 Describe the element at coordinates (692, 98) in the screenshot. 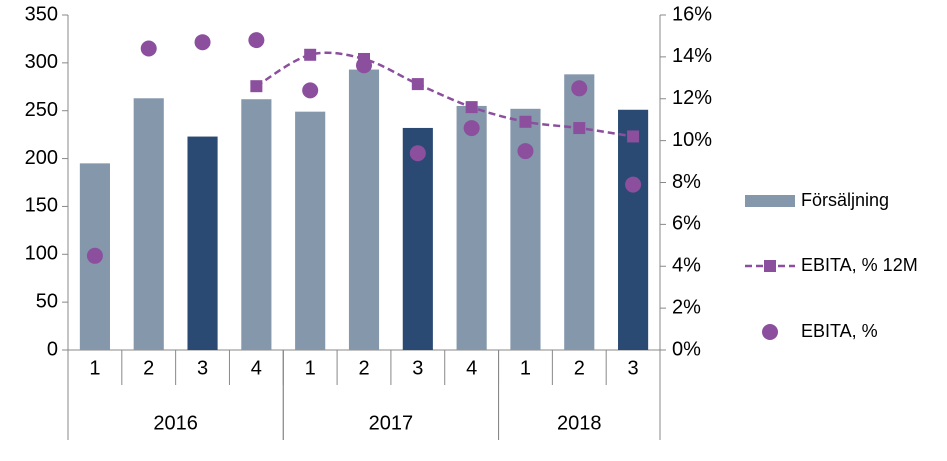

I see `y2-tick-label: 12%` at that location.